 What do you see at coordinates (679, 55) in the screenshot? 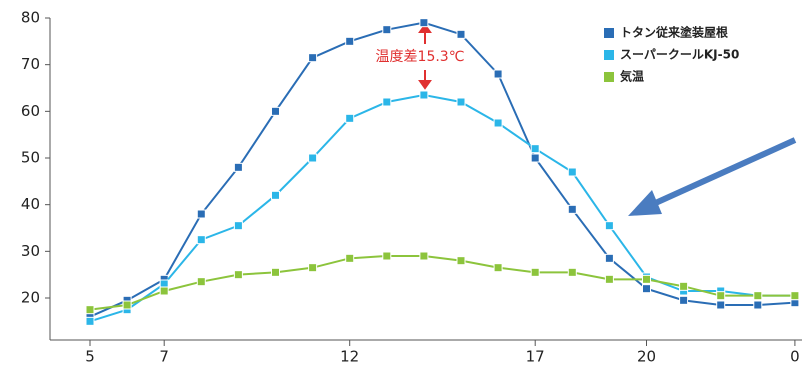
I see `legend-label: スーパークールKJ-50` at bounding box center [679, 55].